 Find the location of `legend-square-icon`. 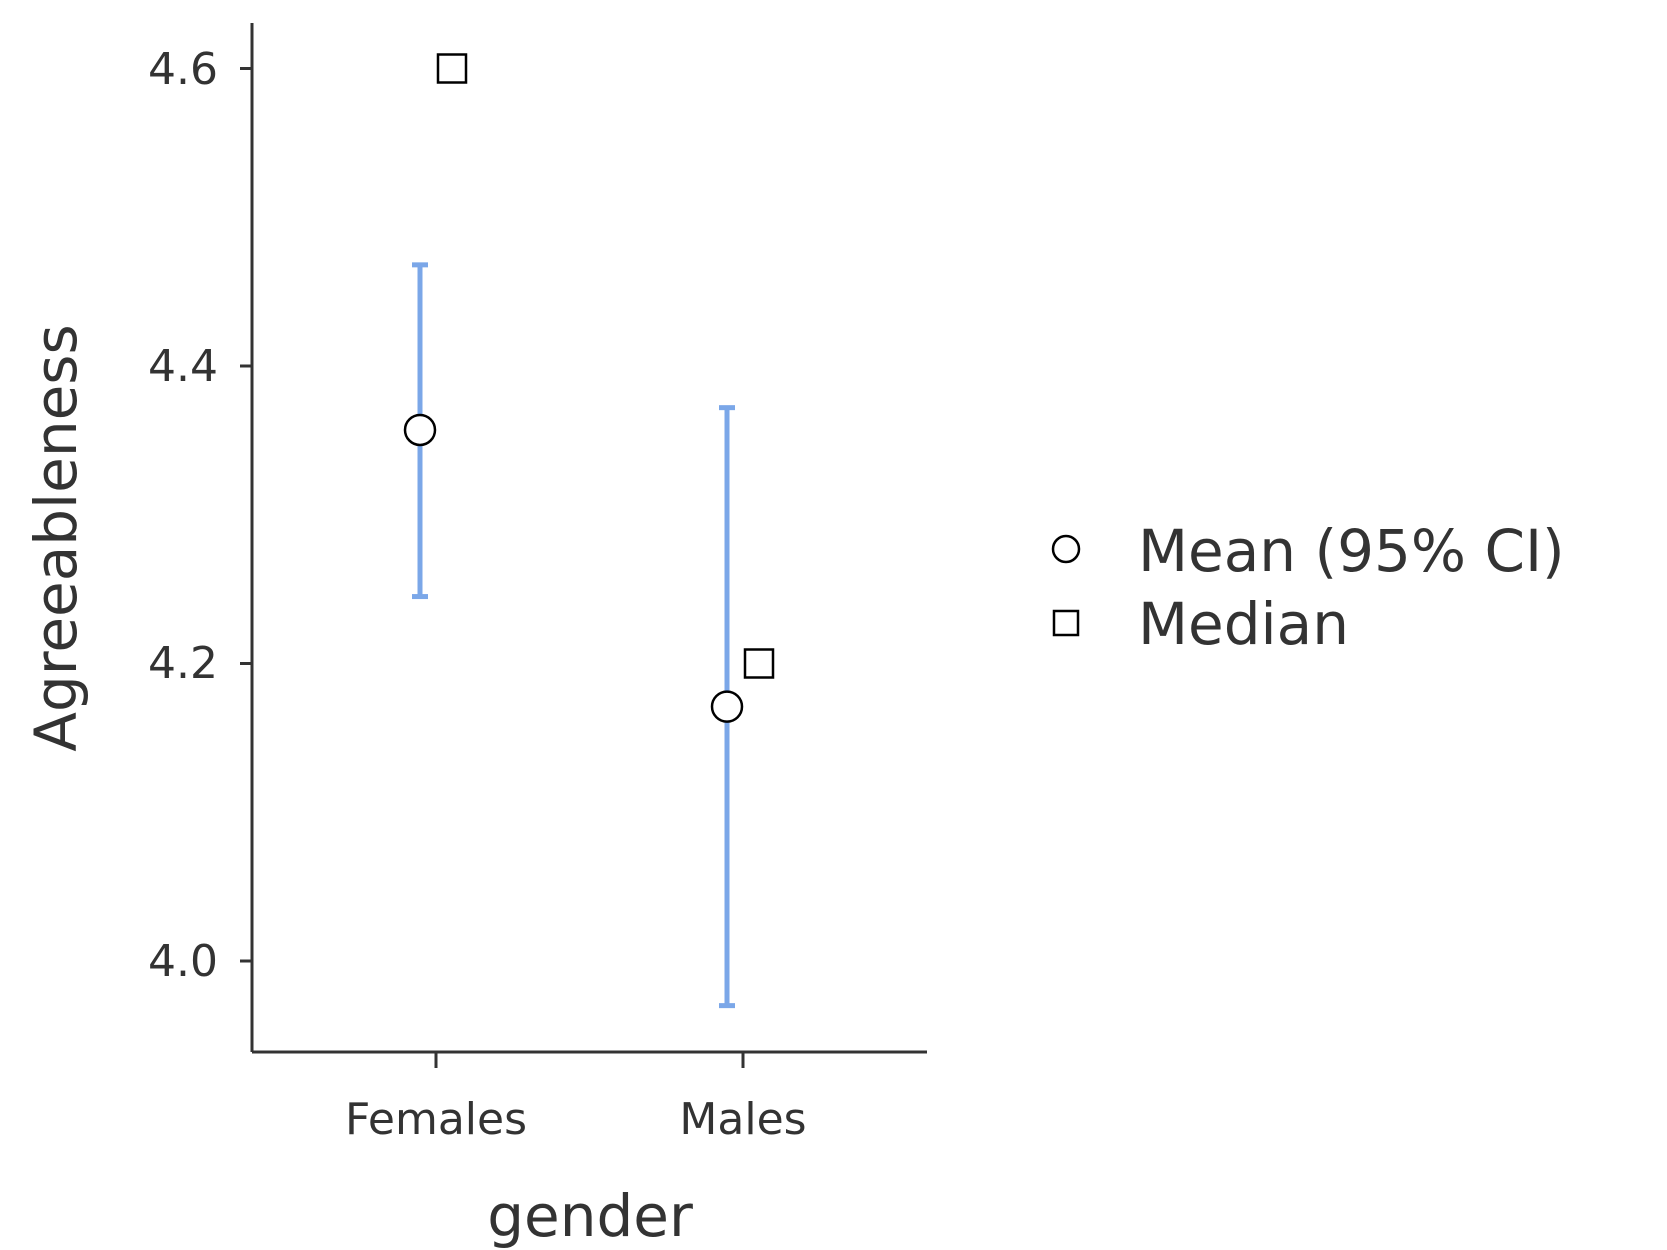

legend-square-icon is located at coordinates (1066, 623).